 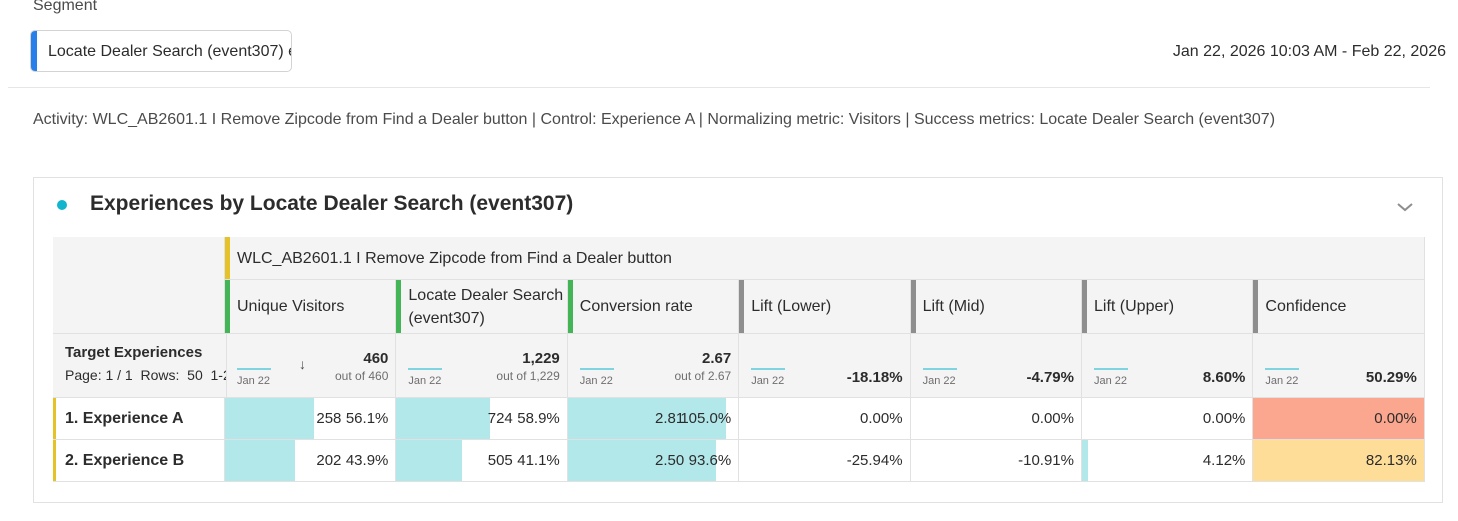 What do you see at coordinates (54, 460) in the screenshot?
I see `row-accent` at bounding box center [54, 460].